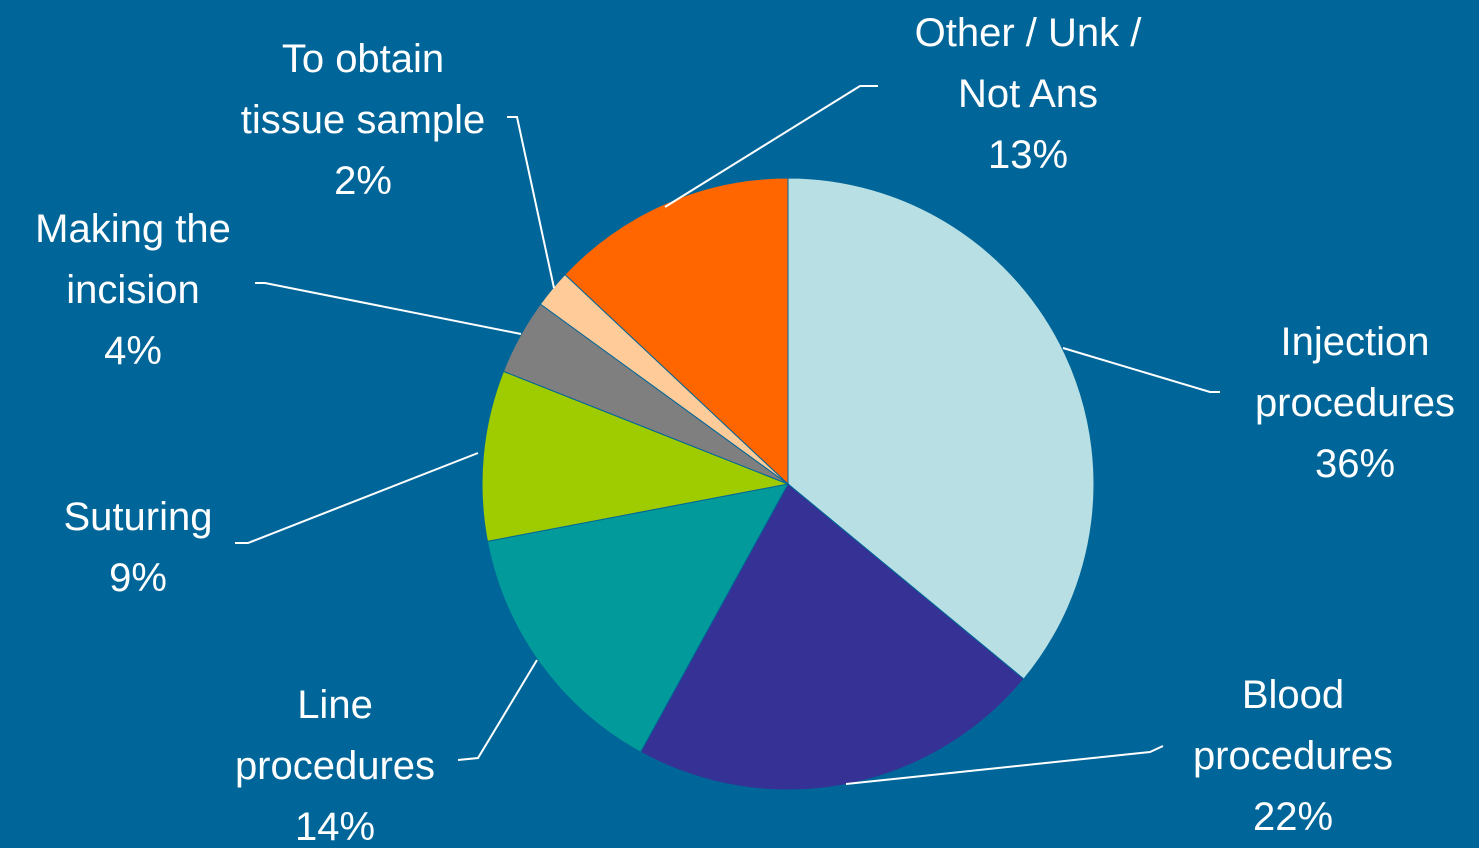  I want to click on slice-label-line: 2%, so click(363, 181).